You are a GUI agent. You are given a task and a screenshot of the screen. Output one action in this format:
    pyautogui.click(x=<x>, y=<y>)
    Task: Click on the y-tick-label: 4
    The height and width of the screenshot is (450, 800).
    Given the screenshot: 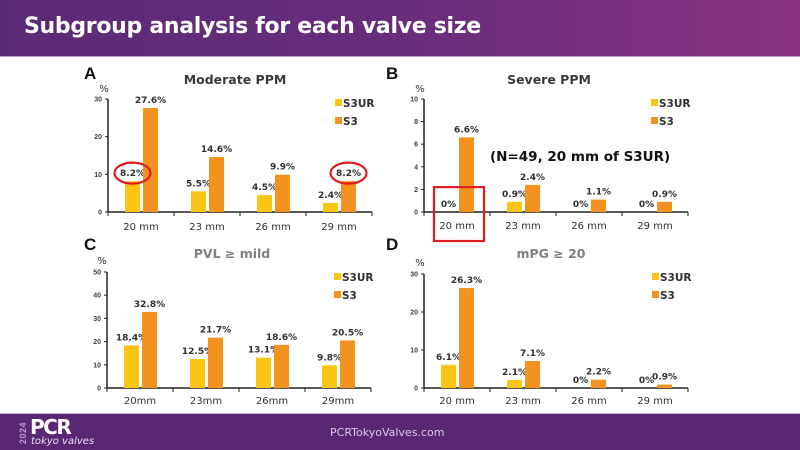 What is the action you would take?
    pyautogui.click(x=416, y=167)
    